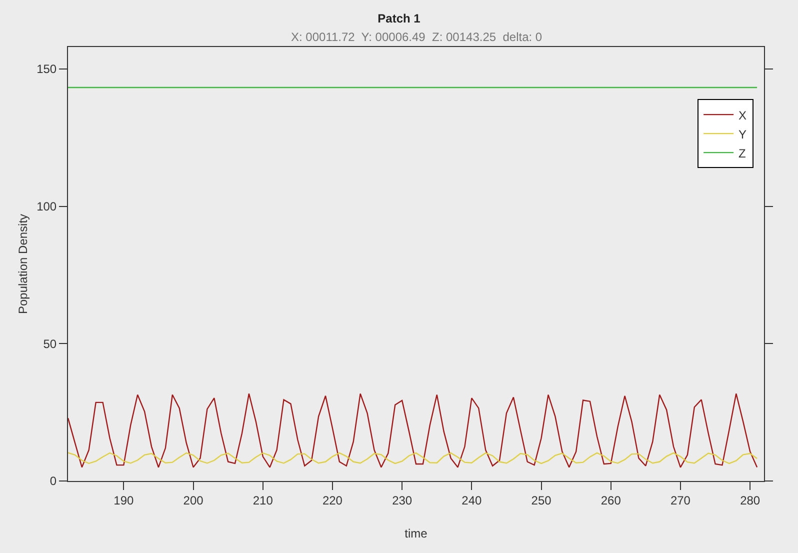 The width and height of the screenshot is (798, 553). Describe the element at coordinates (50, 343) in the screenshot. I see `y-tick-label: 50` at that location.